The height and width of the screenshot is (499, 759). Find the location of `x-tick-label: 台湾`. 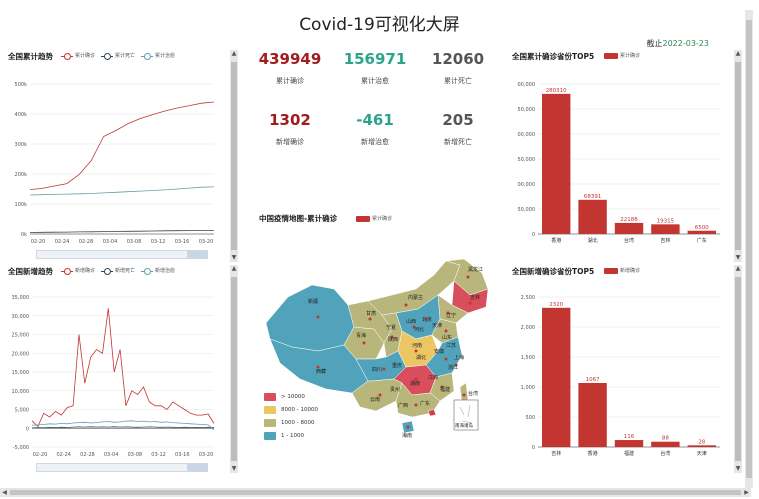

x-tick-label: 台湾 is located at coordinates (665, 453).